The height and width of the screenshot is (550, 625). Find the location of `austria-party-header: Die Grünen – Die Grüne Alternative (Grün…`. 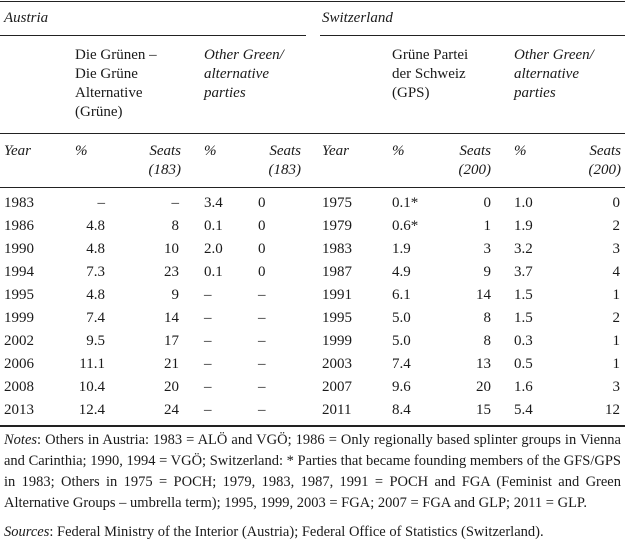

austria-party-header: Die Grünen – Die Grüne Alternative (Grün… is located at coordinates (116, 83).